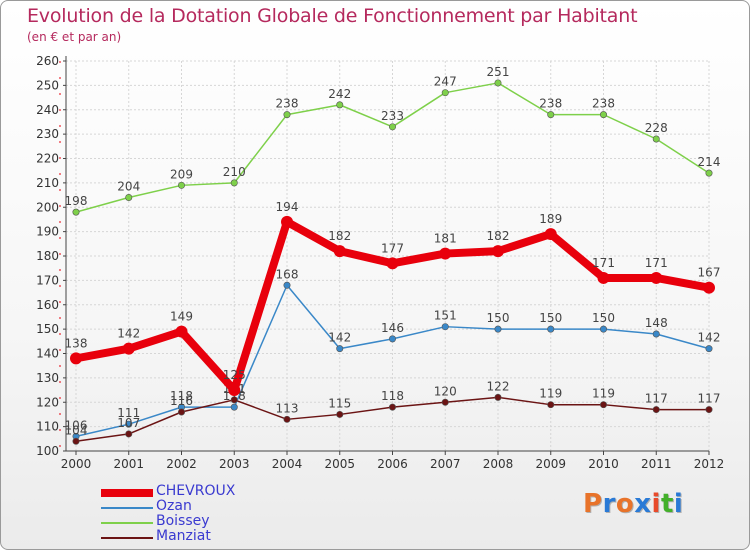 This screenshot has height=550, width=750. Describe the element at coordinates (445, 316) in the screenshot. I see `data-label: 151` at that location.